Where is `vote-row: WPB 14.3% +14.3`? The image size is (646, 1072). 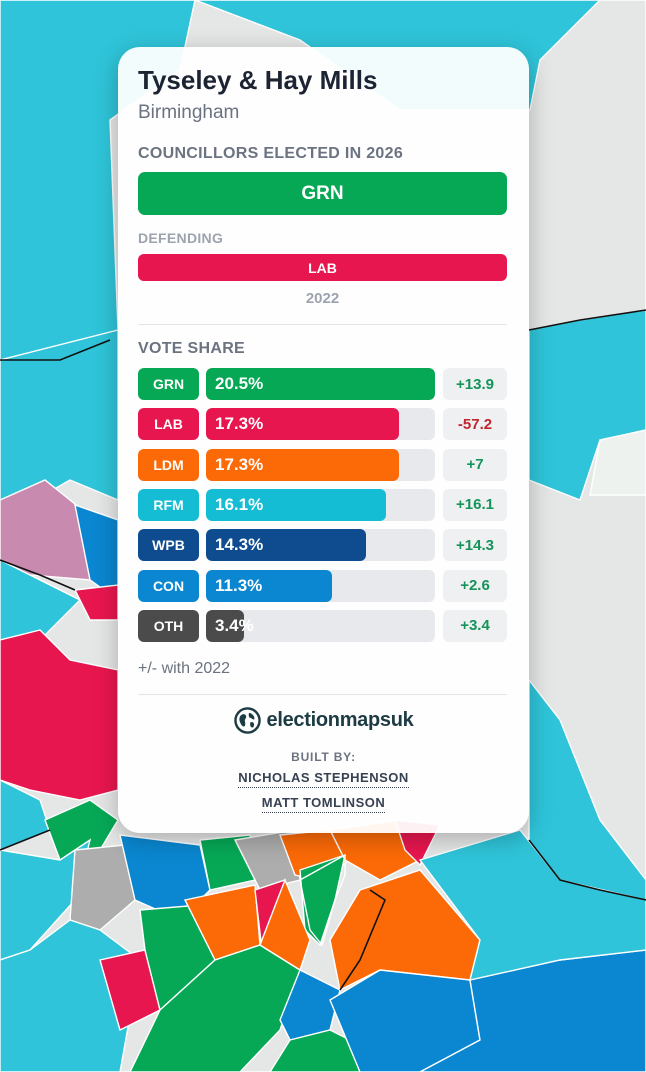 vote-row: WPB 14.3% +14.3 is located at coordinates (322, 545).